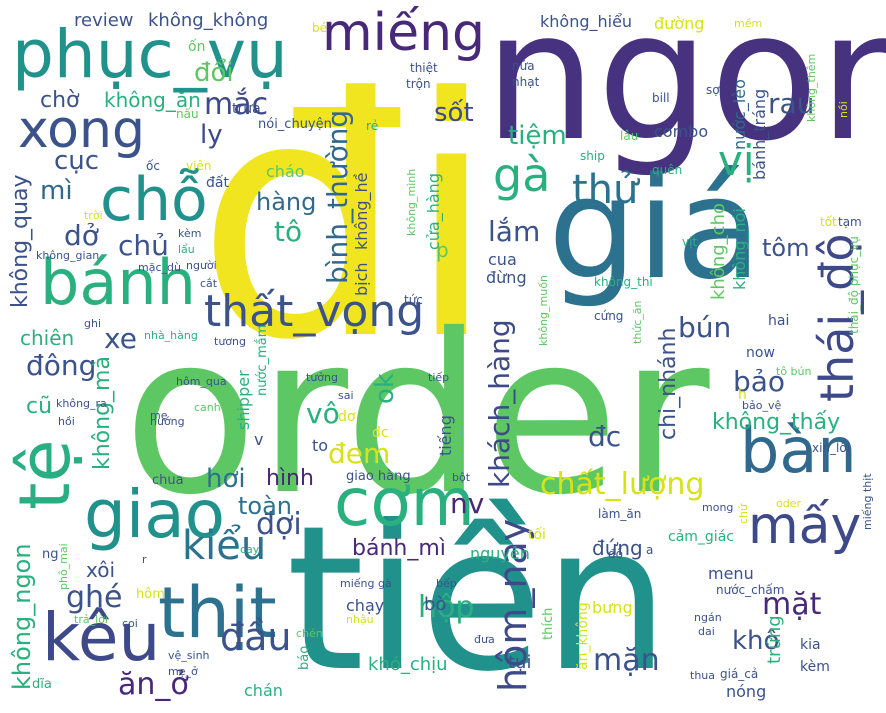 The image size is (886, 713). I want to click on word: v, so click(259, 439).